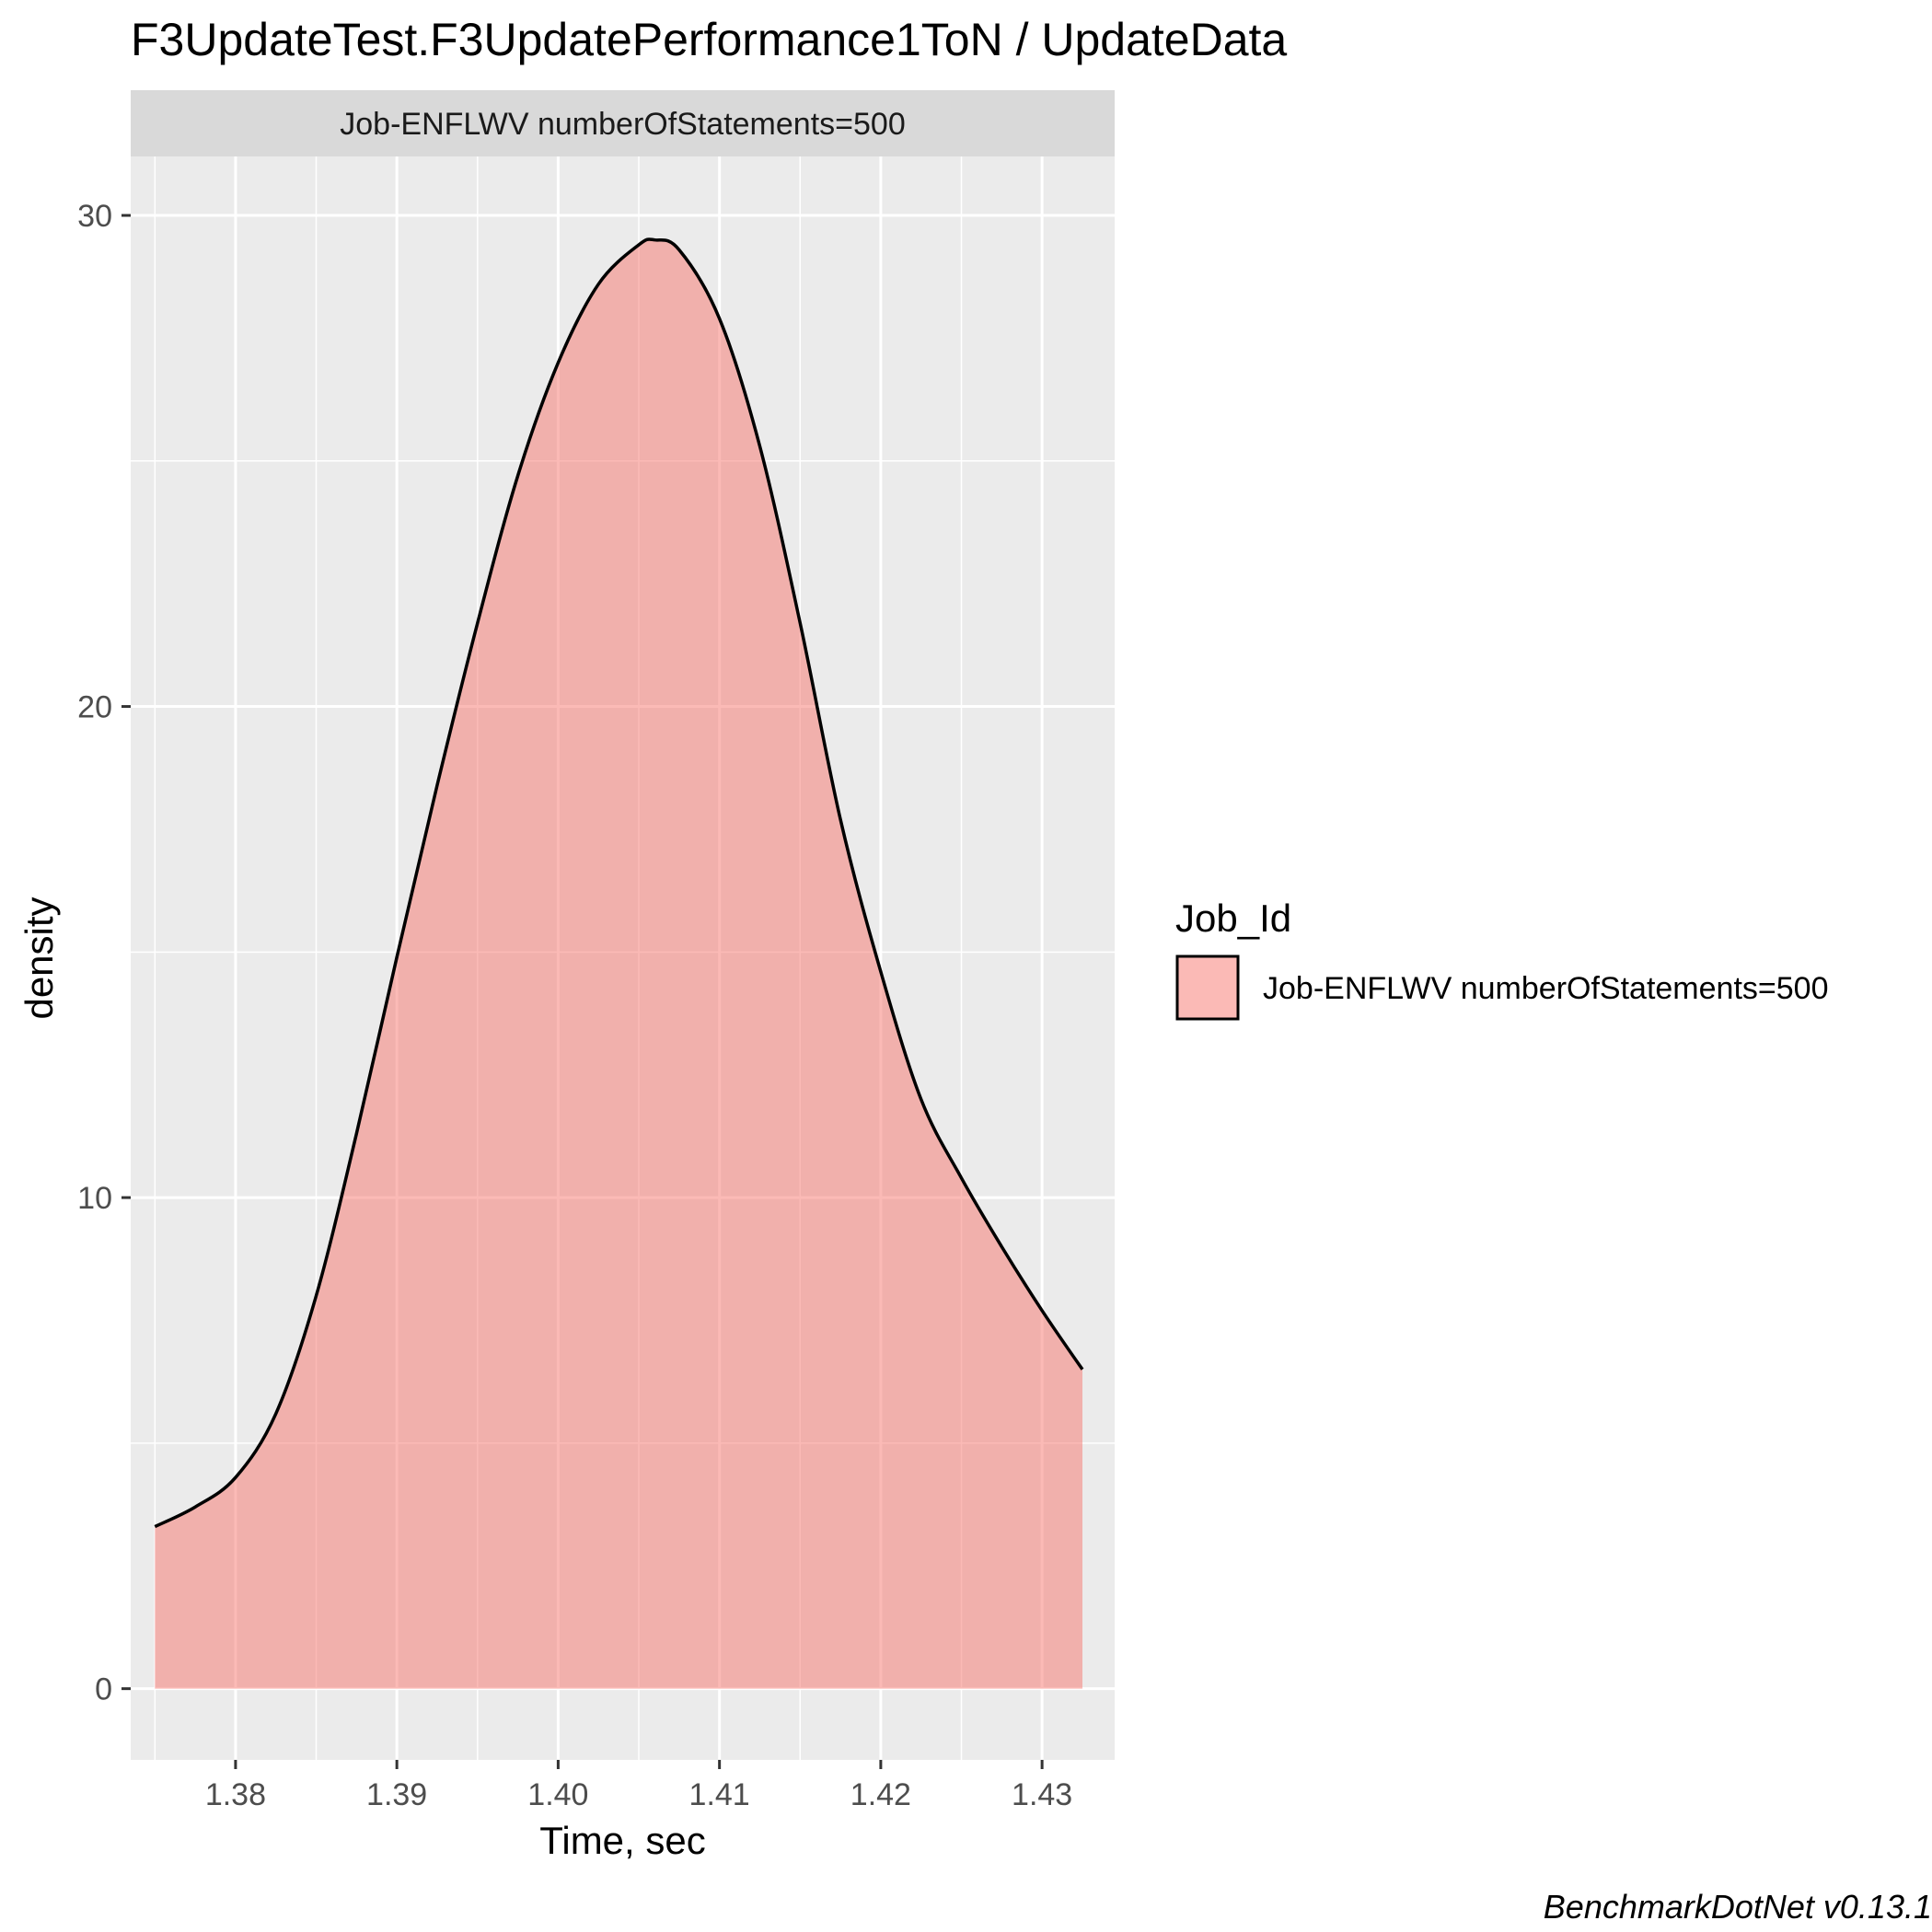 This screenshot has height=1932, width=1932. Describe the element at coordinates (95, 708) in the screenshot. I see `y-tick-label-2: 20` at that location.